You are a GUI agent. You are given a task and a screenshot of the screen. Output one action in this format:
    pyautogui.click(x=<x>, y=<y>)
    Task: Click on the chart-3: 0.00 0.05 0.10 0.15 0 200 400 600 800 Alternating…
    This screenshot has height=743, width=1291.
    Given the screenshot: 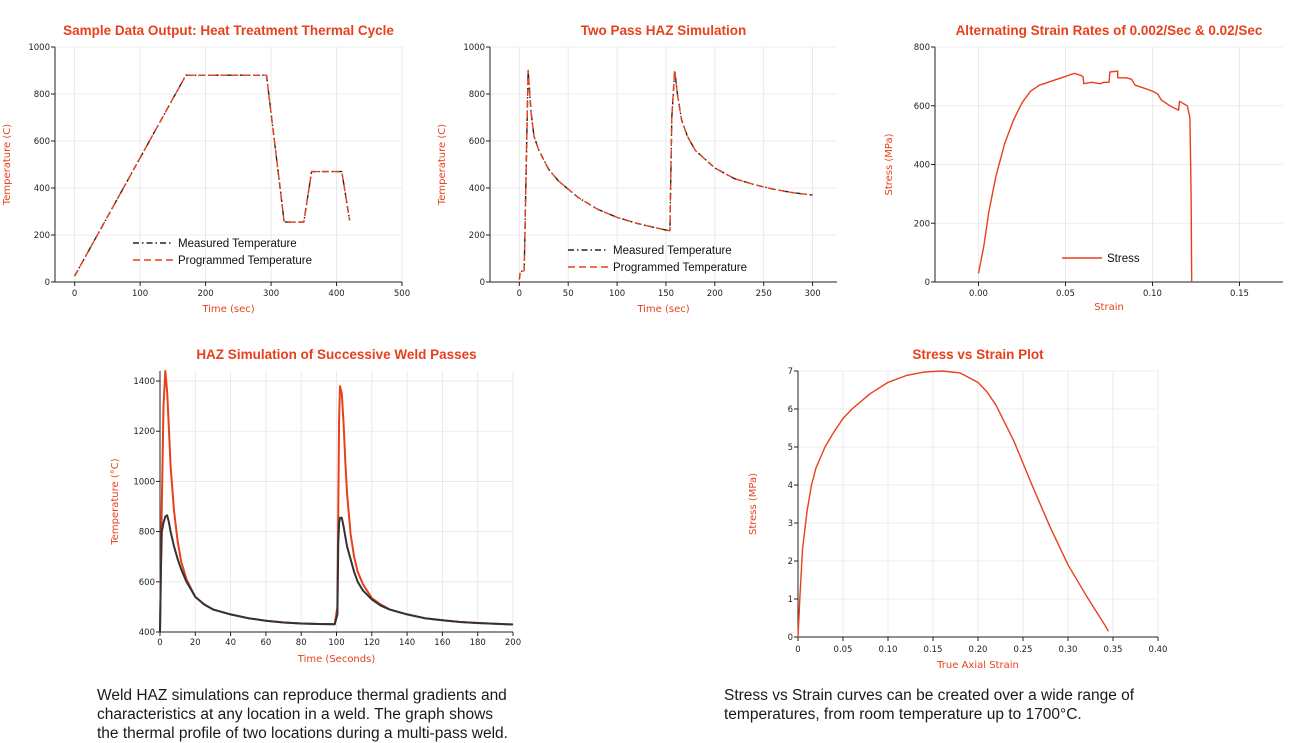 What is the action you would take?
    pyautogui.click(x=1083, y=168)
    